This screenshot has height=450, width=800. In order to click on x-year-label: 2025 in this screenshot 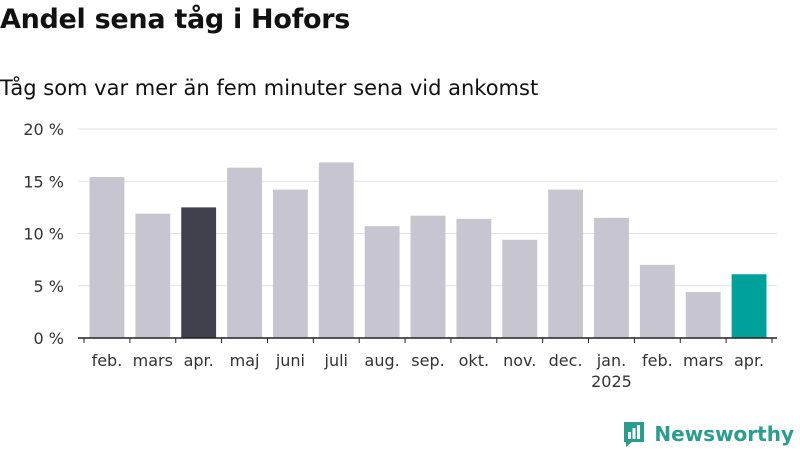, I will do `click(611, 381)`.